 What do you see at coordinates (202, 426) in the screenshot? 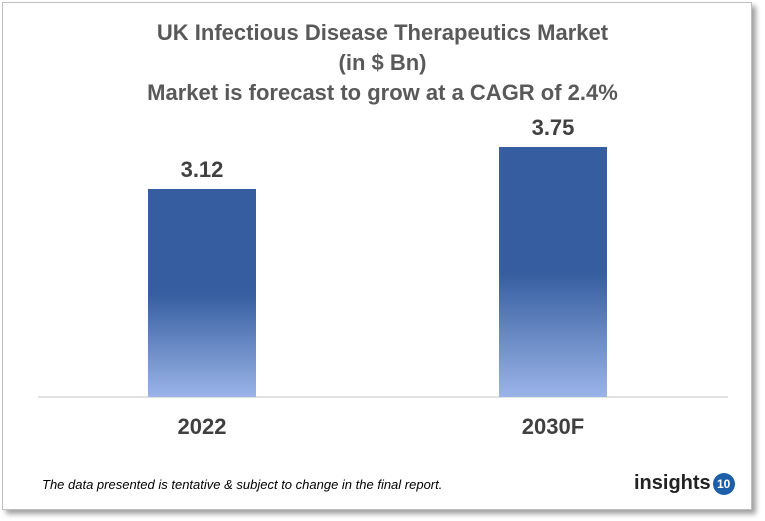
I see `x-tick-label: 2022` at bounding box center [202, 426].